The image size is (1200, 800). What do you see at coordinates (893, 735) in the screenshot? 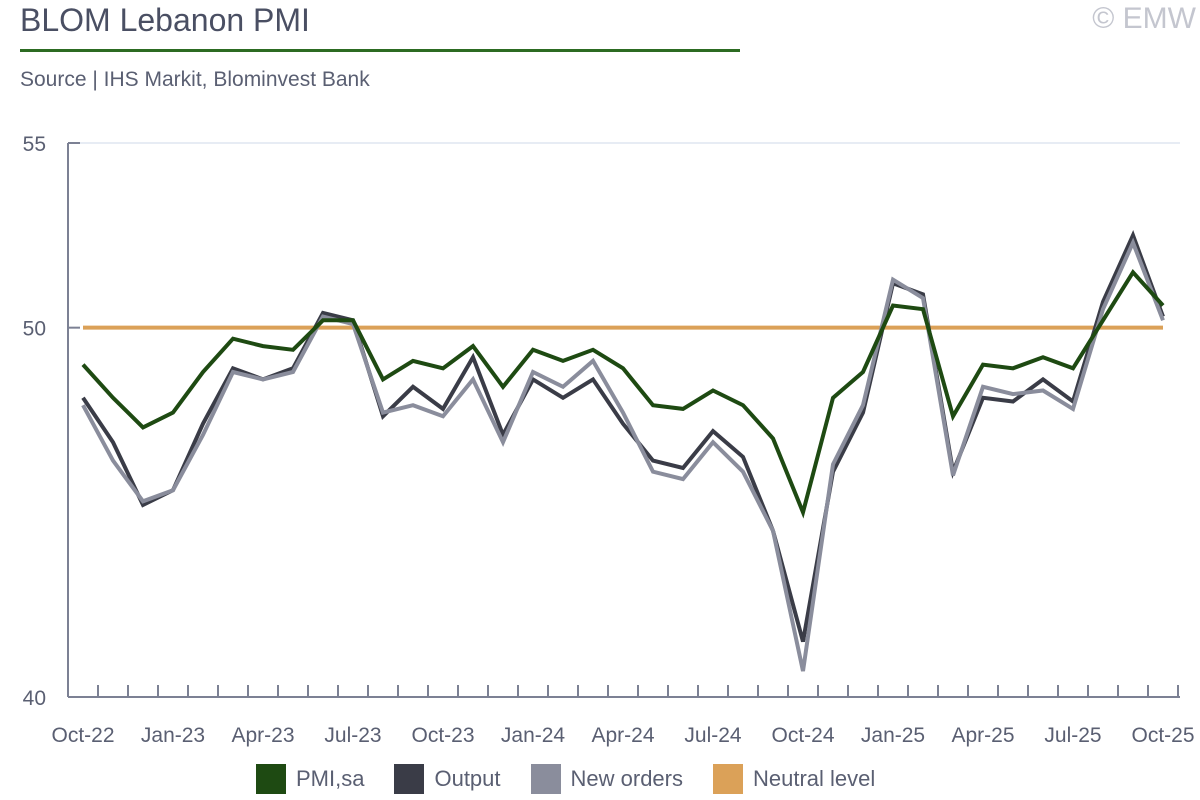
I see `x-tick-label: Jan-25` at bounding box center [893, 735].